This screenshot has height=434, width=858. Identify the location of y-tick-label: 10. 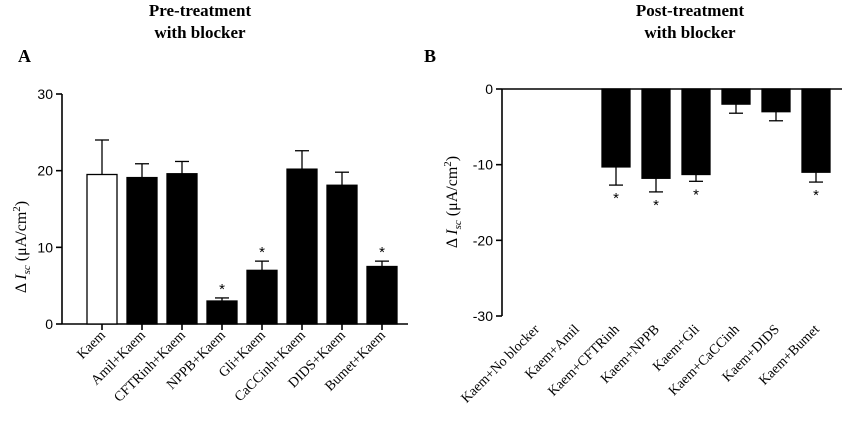
(45, 247).